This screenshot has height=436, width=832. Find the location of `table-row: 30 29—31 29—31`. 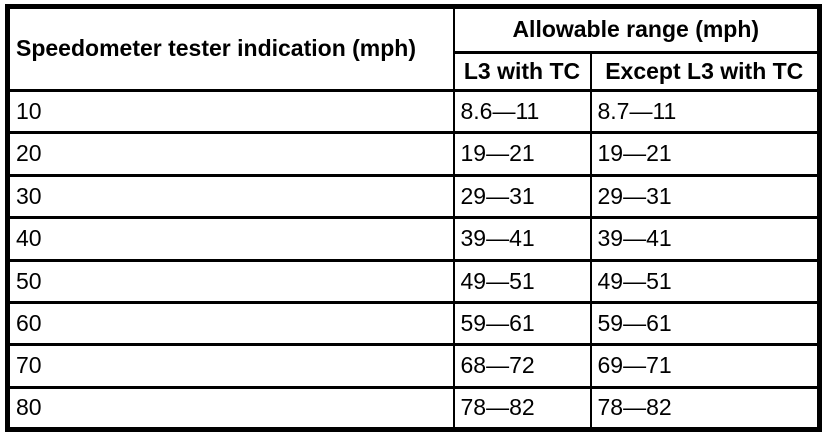

table-row: 30 29—31 29—31 is located at coordinates (413, 196).